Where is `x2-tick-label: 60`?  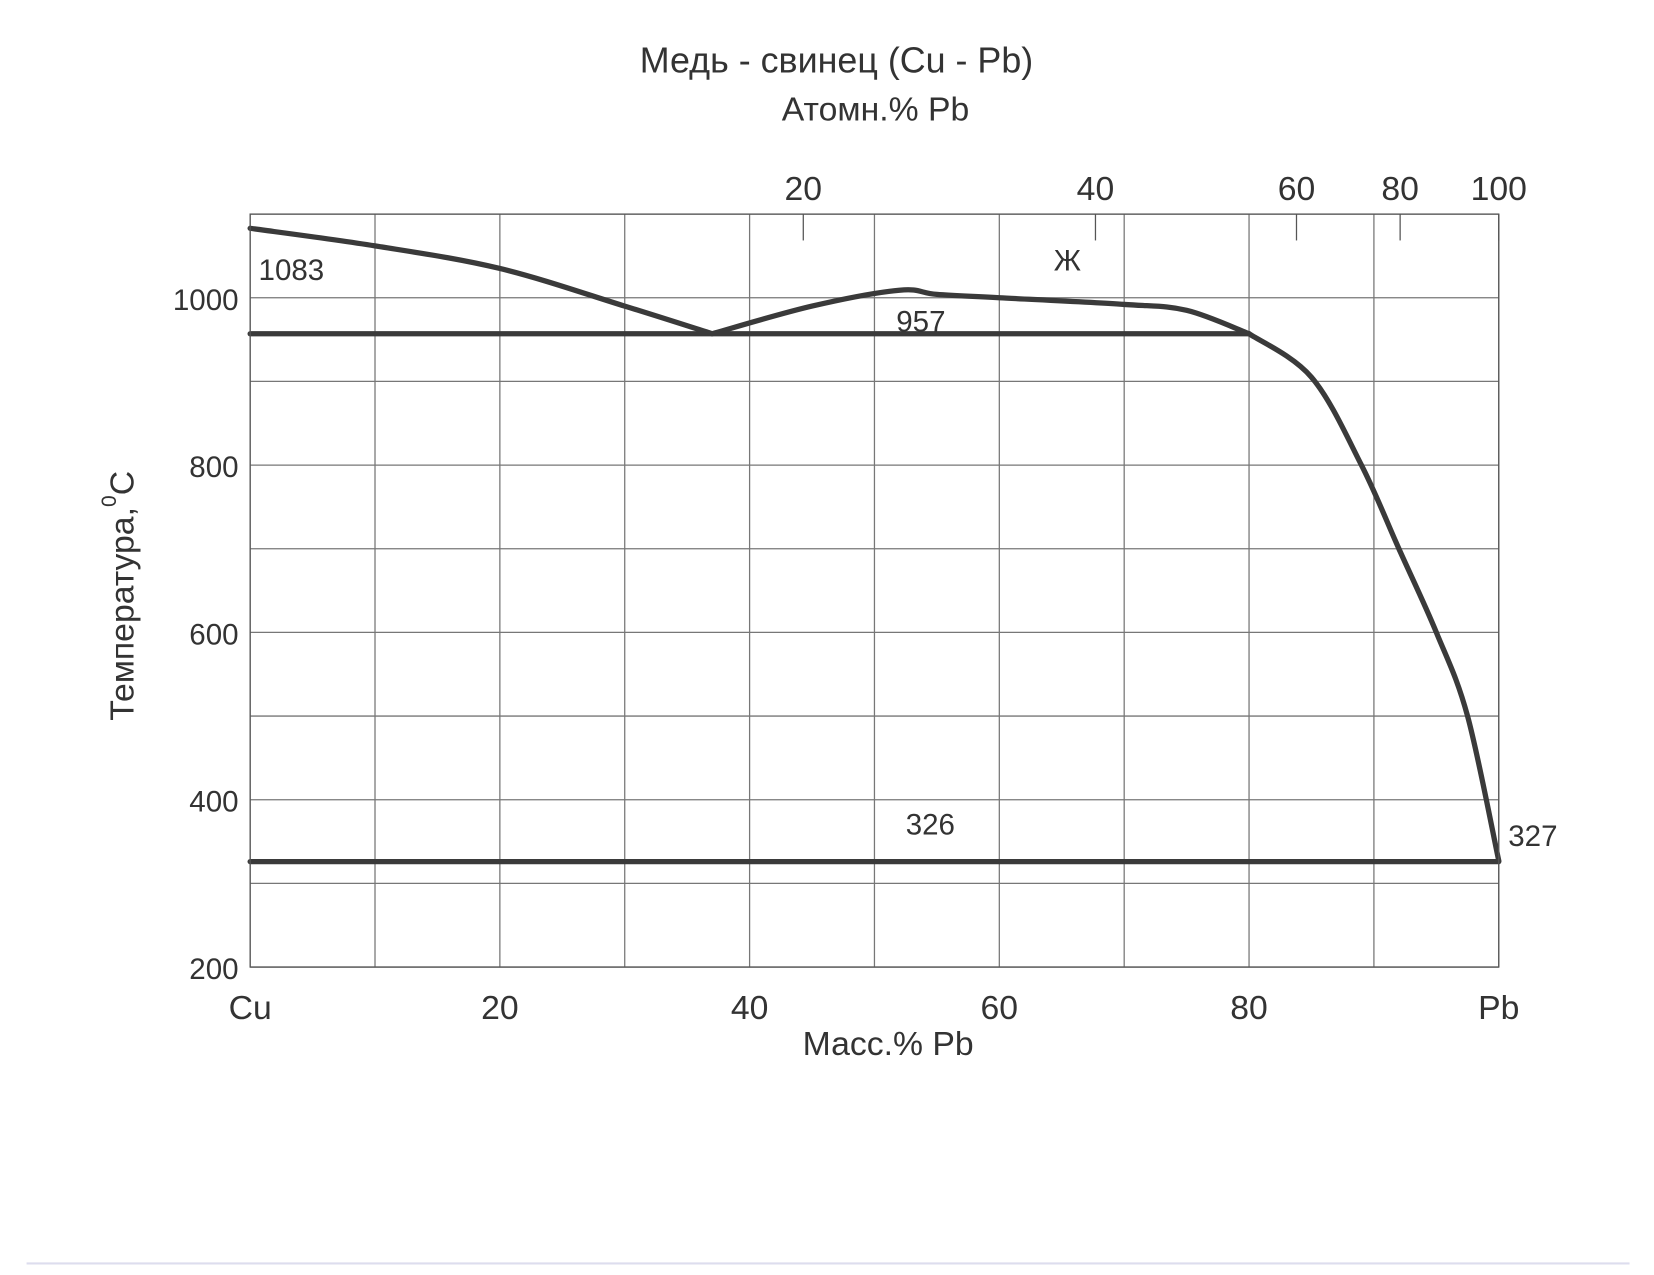
x2-tick-label: 60 is located at coordinates (1297, 189).